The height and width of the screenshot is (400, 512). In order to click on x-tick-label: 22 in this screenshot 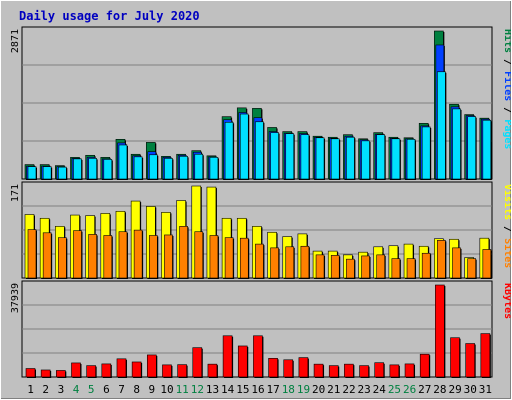, I will do `click(348, 389)`.